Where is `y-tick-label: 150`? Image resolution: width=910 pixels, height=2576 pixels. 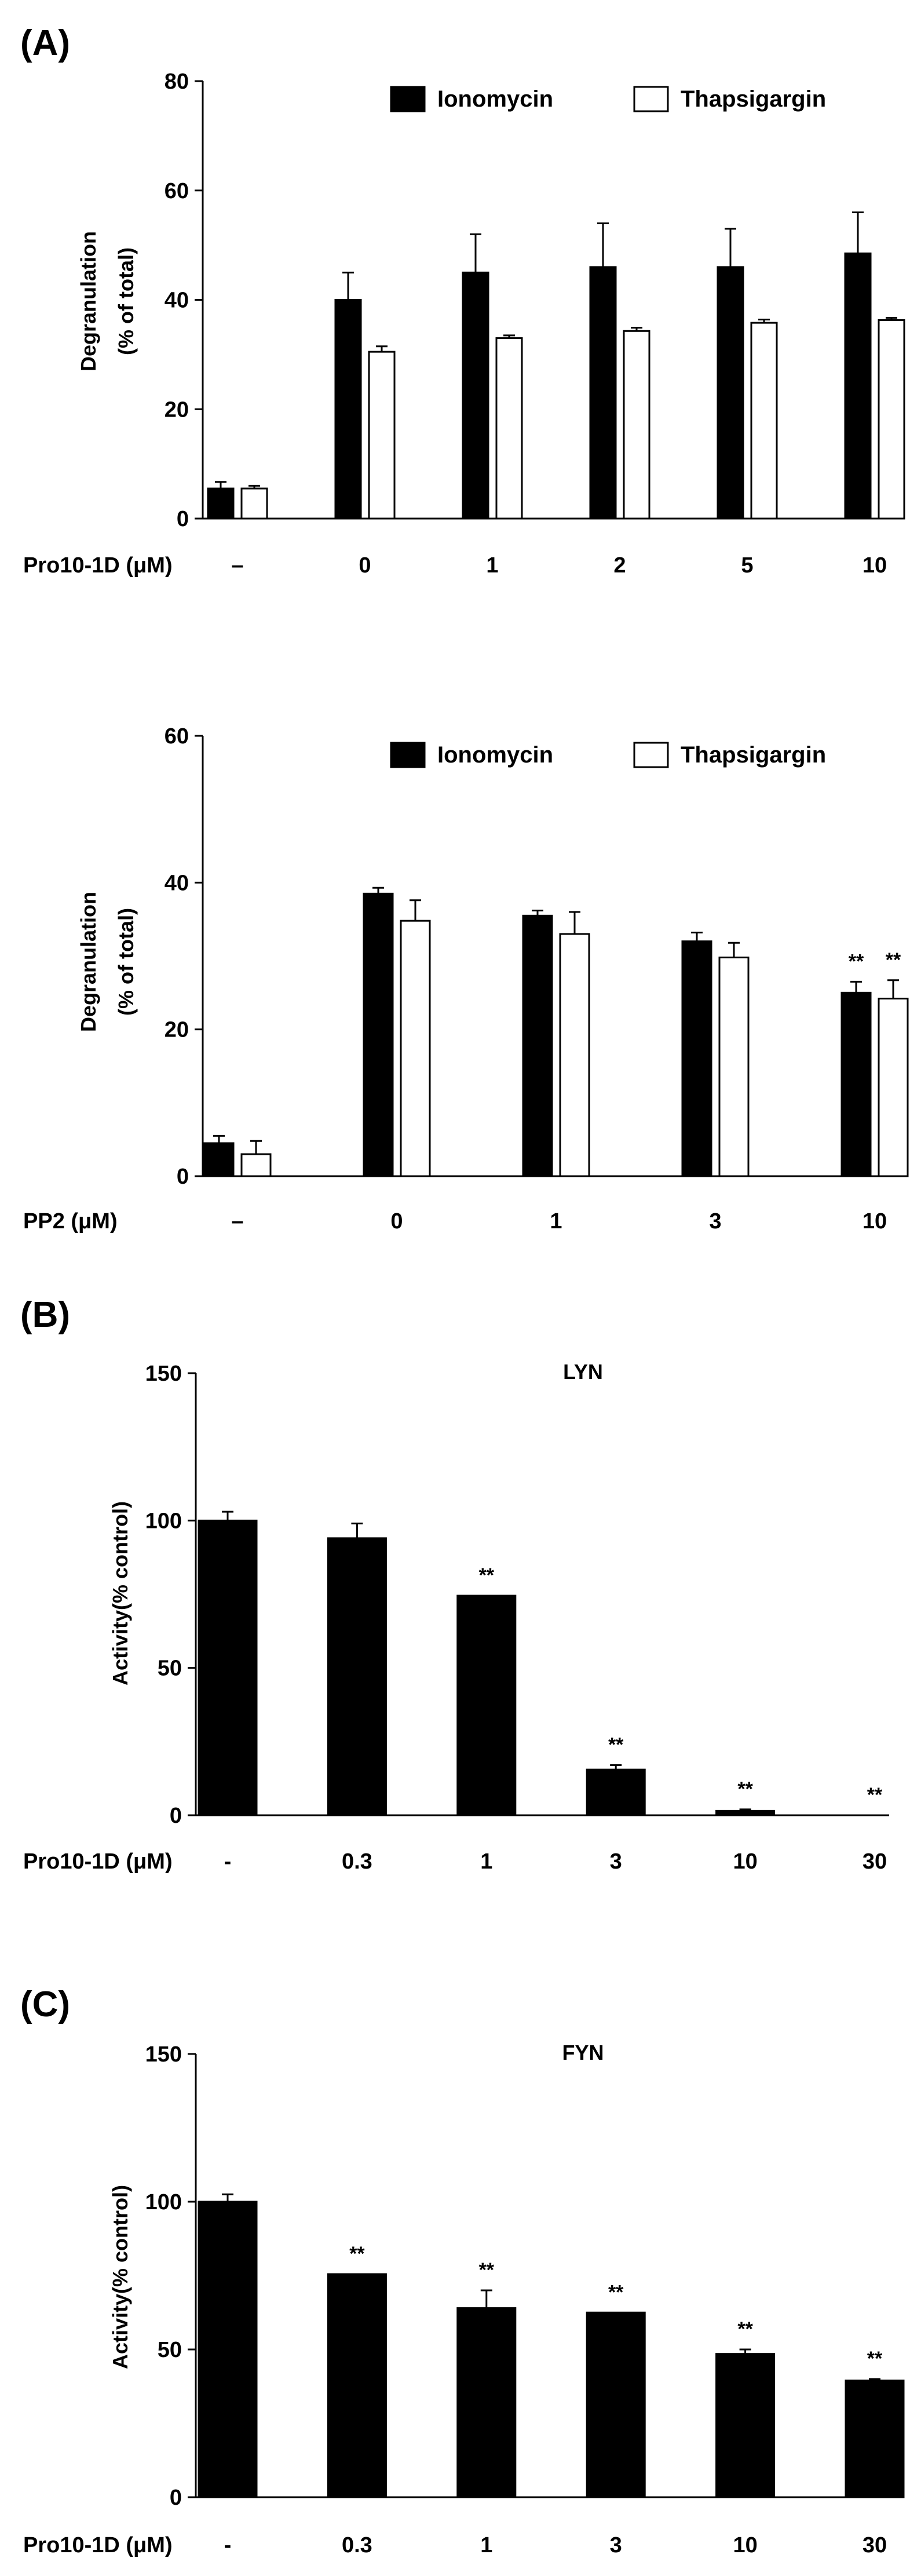
y-tick-label: 150 is located at coordinates (163, 1374).